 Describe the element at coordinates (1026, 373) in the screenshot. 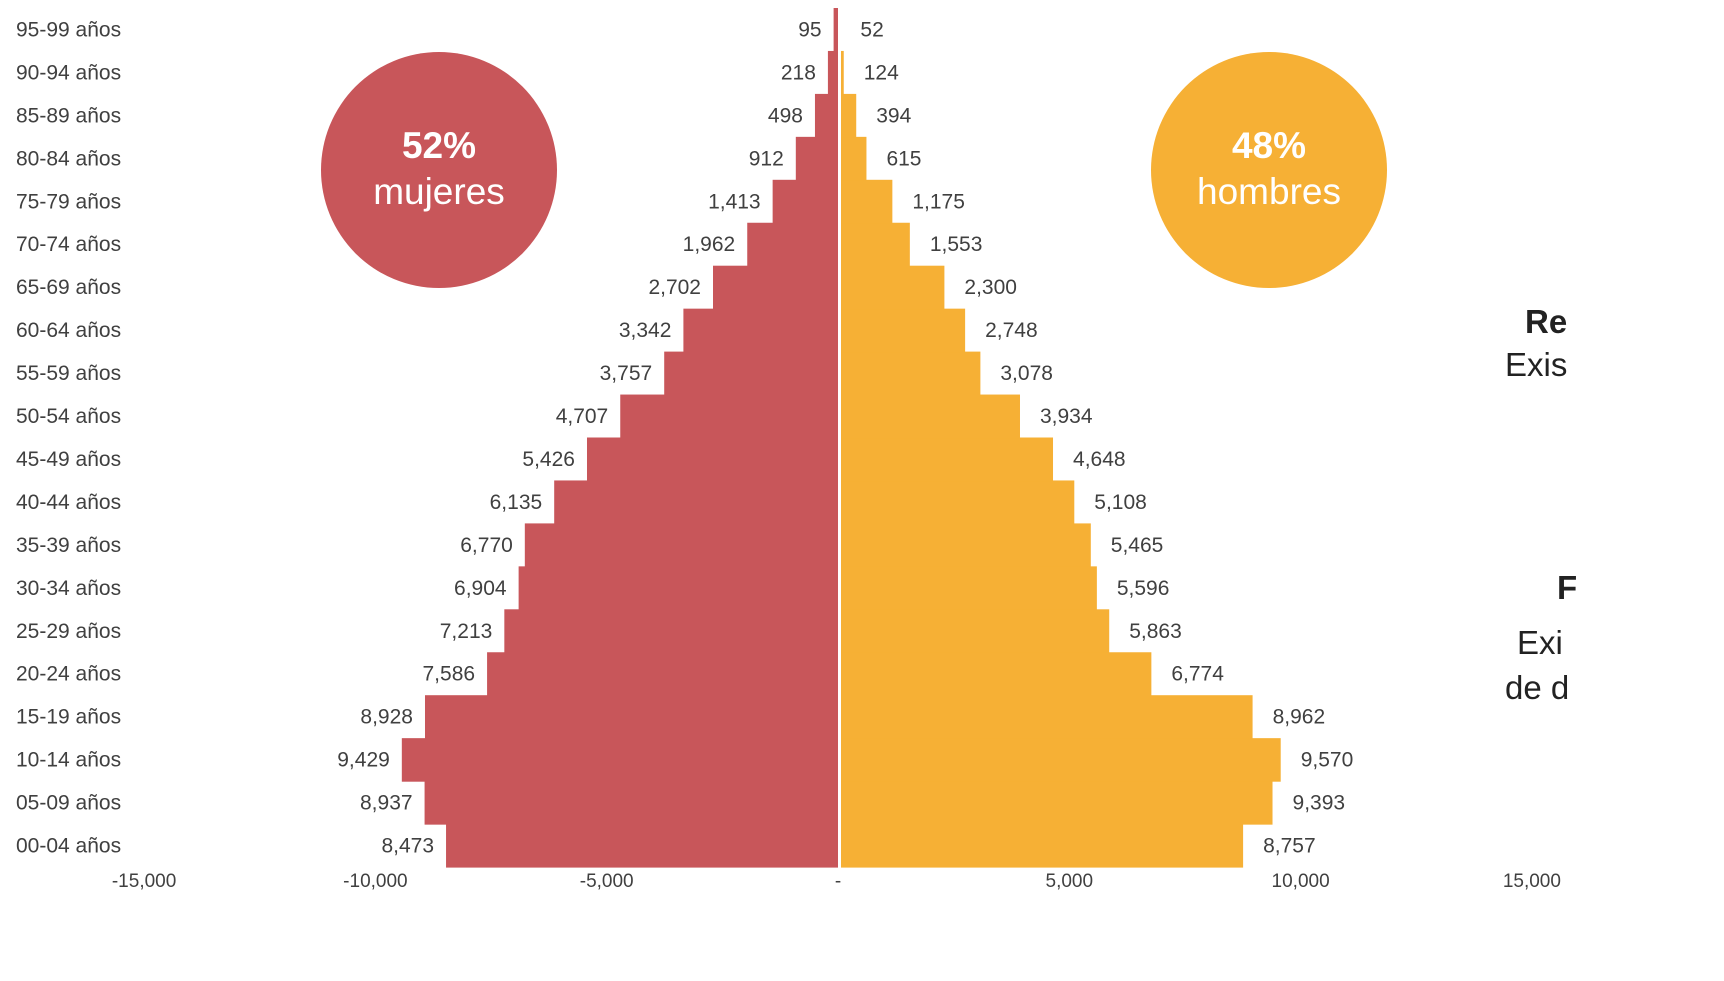

I see `men-value-label-55-59-aos: 3,078` at that location.